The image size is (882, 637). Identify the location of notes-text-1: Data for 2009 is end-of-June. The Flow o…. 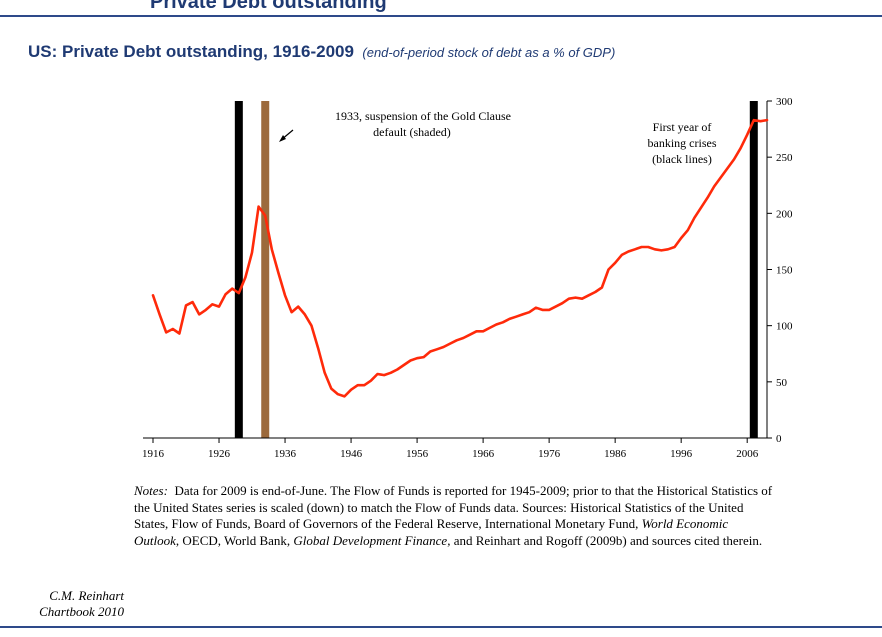
(453, 507).